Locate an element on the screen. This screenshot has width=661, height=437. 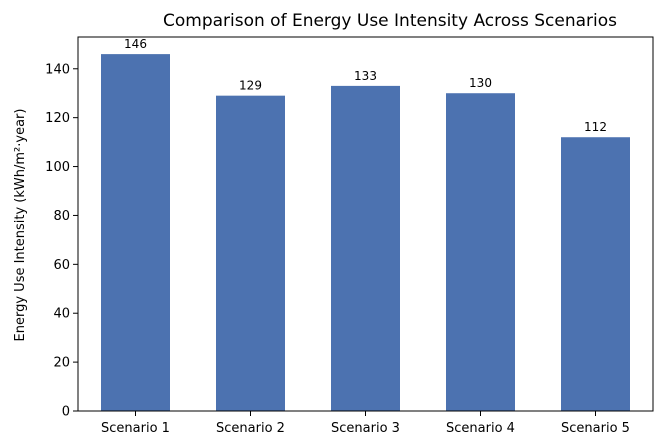
y-tick-label-120: 120 is located at coordinates (57, 118).